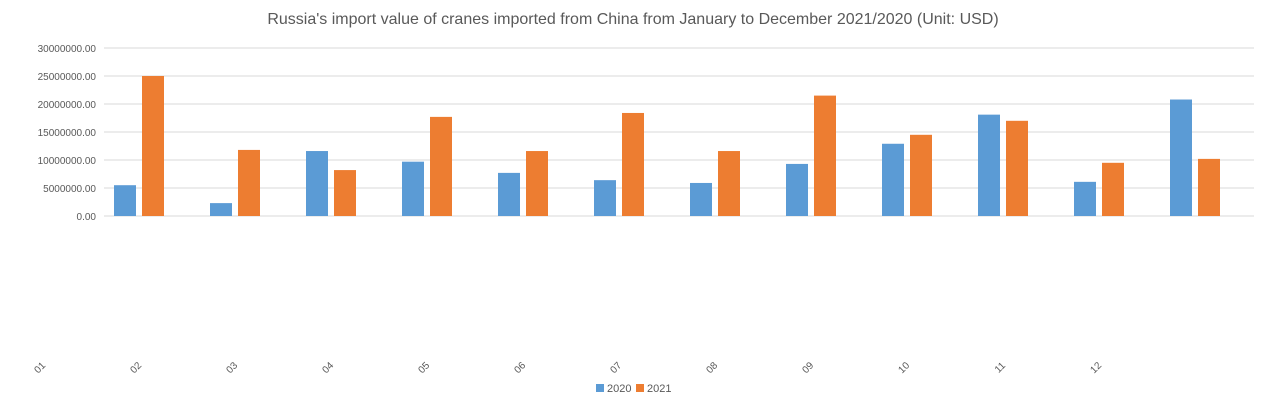  Describe the element at coordinates (424, 368) in the screenshot. I see `x-tick-label: 05` at that location.